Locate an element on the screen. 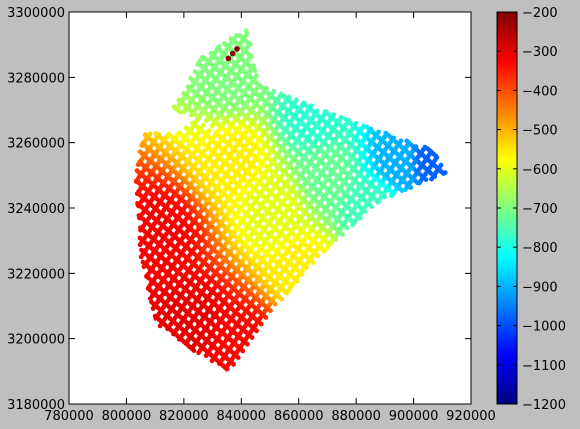 The image size is (580, 429). colorbar-tick-label: −1100 is located at coordinates (544, 366).